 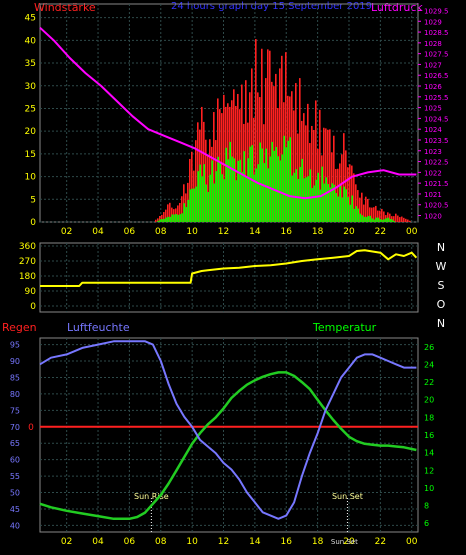 What do you see at coordinates (436, 76) in the screenshot?
I see `pressure-y-tick: 1026.5` at bounding box center [436, 76].